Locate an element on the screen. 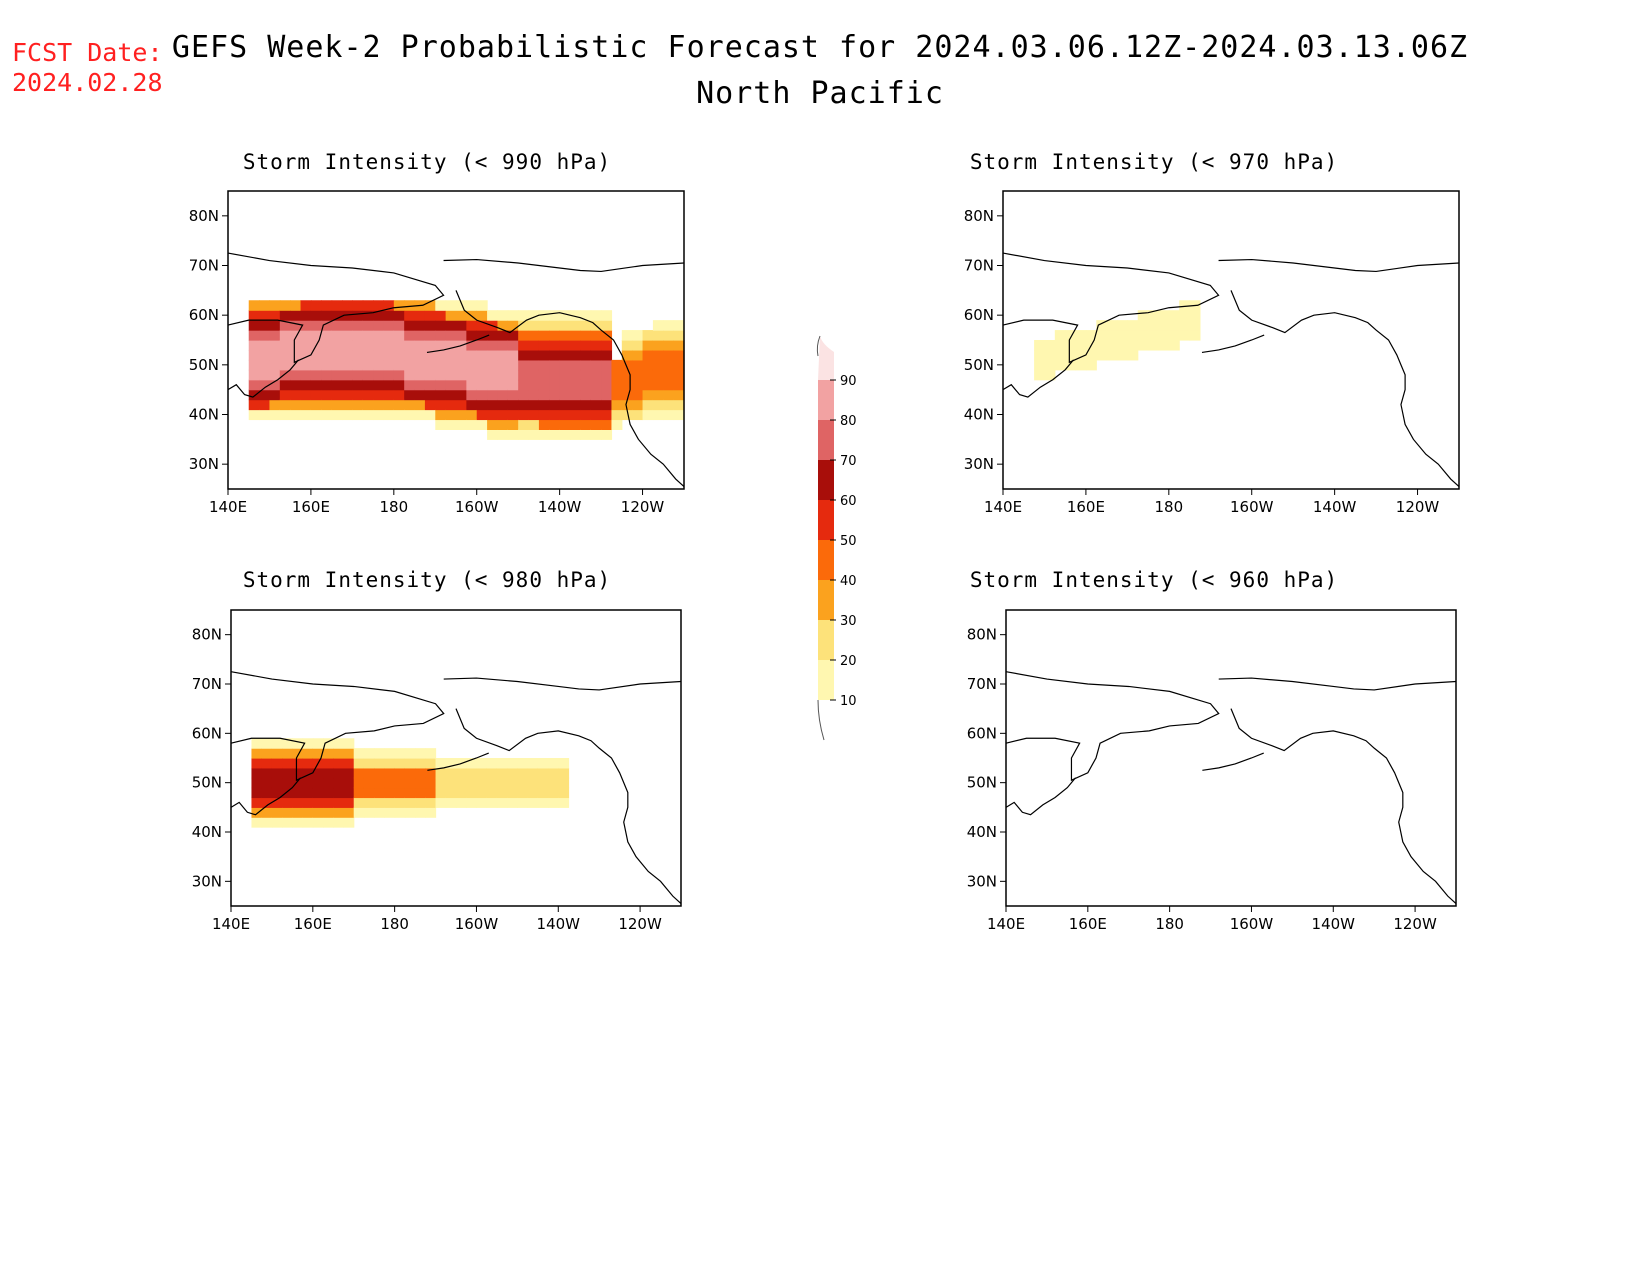 This screenshot has width=1650, height=1275. lat-tick-label: 50N is located at coordinates (207, 783).